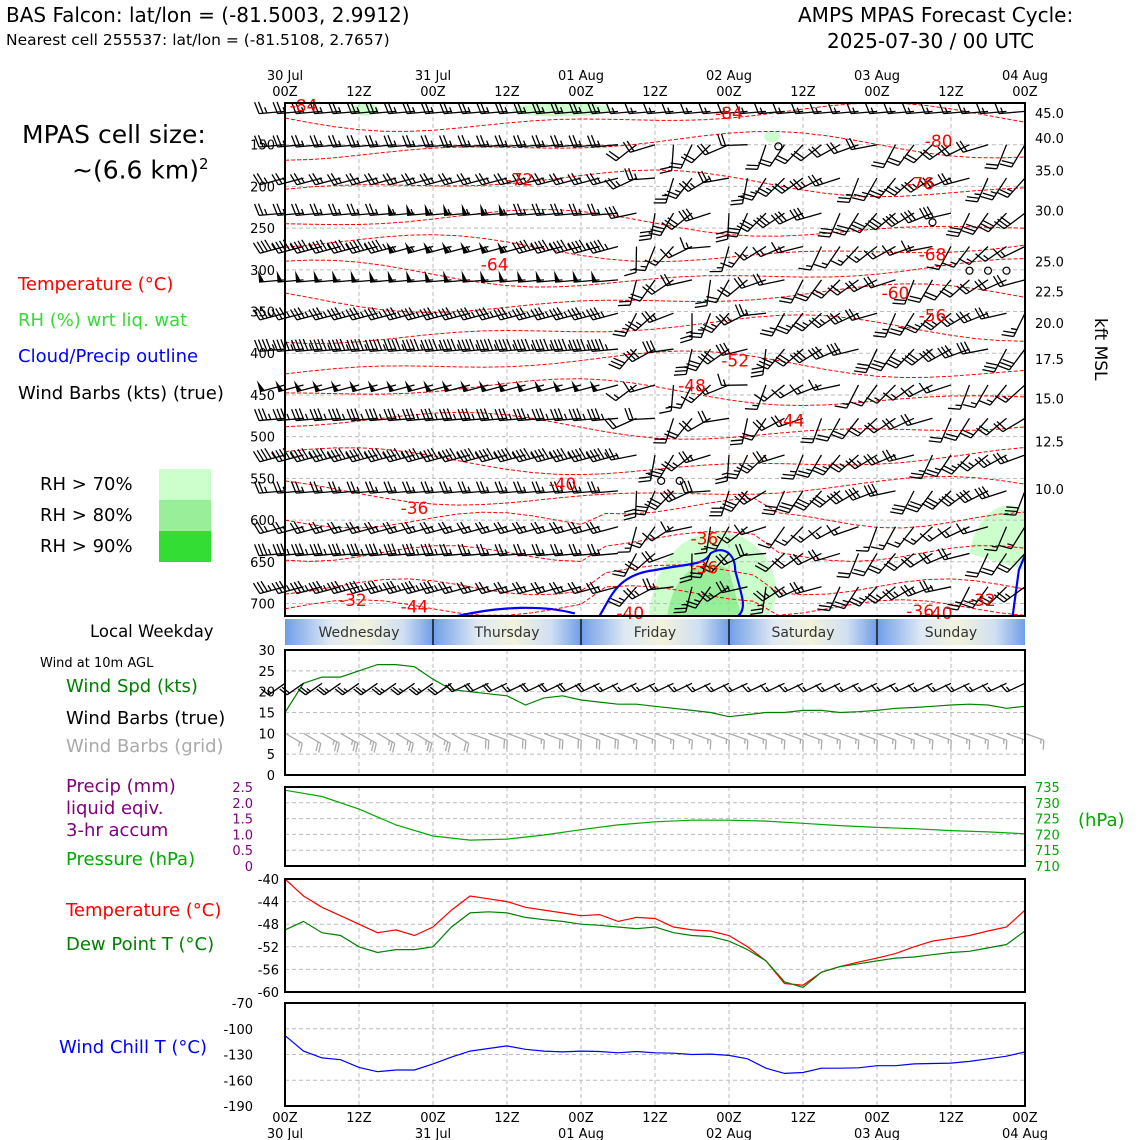 The image size is (1140, 1140). Describe the element at coordinates (121, 393) in the screenshot. I see `legend-wind-barbs: Wind Barbs (kts) (true)` at that location.